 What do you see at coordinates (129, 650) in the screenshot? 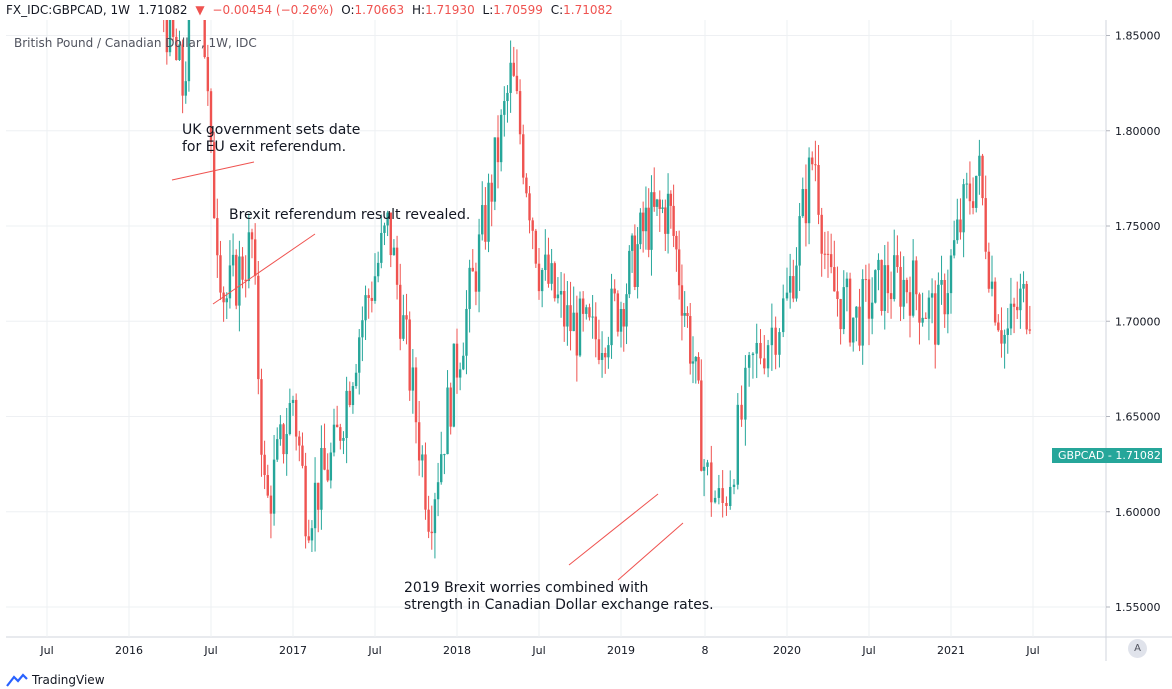
I see `x-tick-label: 2016` at bounding box center [129, 650].